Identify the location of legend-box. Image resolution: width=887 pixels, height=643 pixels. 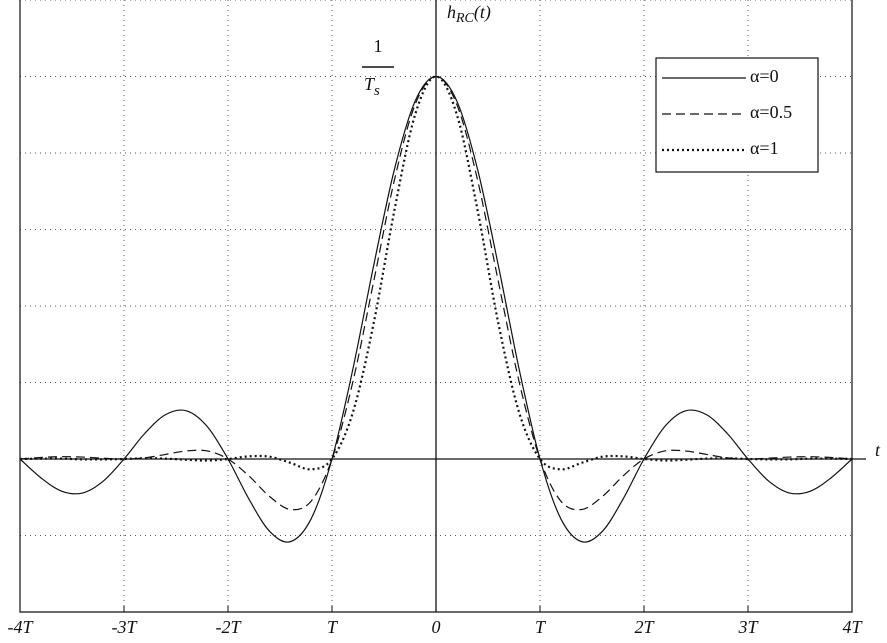
(737, 115).